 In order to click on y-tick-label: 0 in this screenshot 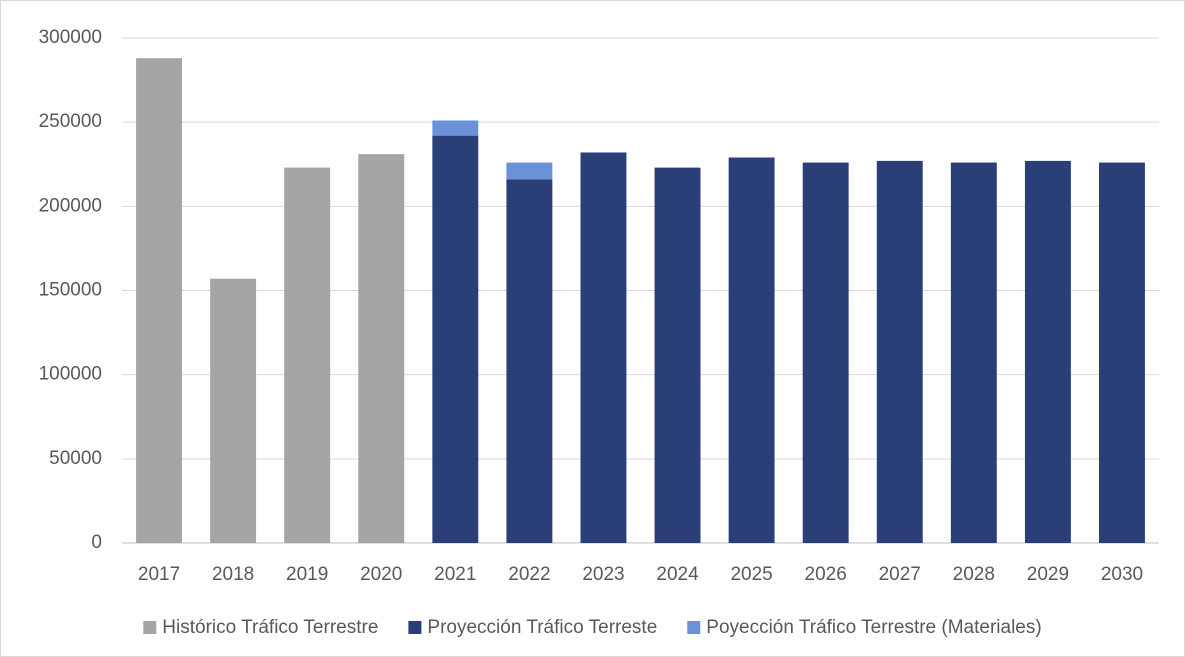, I will do `click(96, 542)`.